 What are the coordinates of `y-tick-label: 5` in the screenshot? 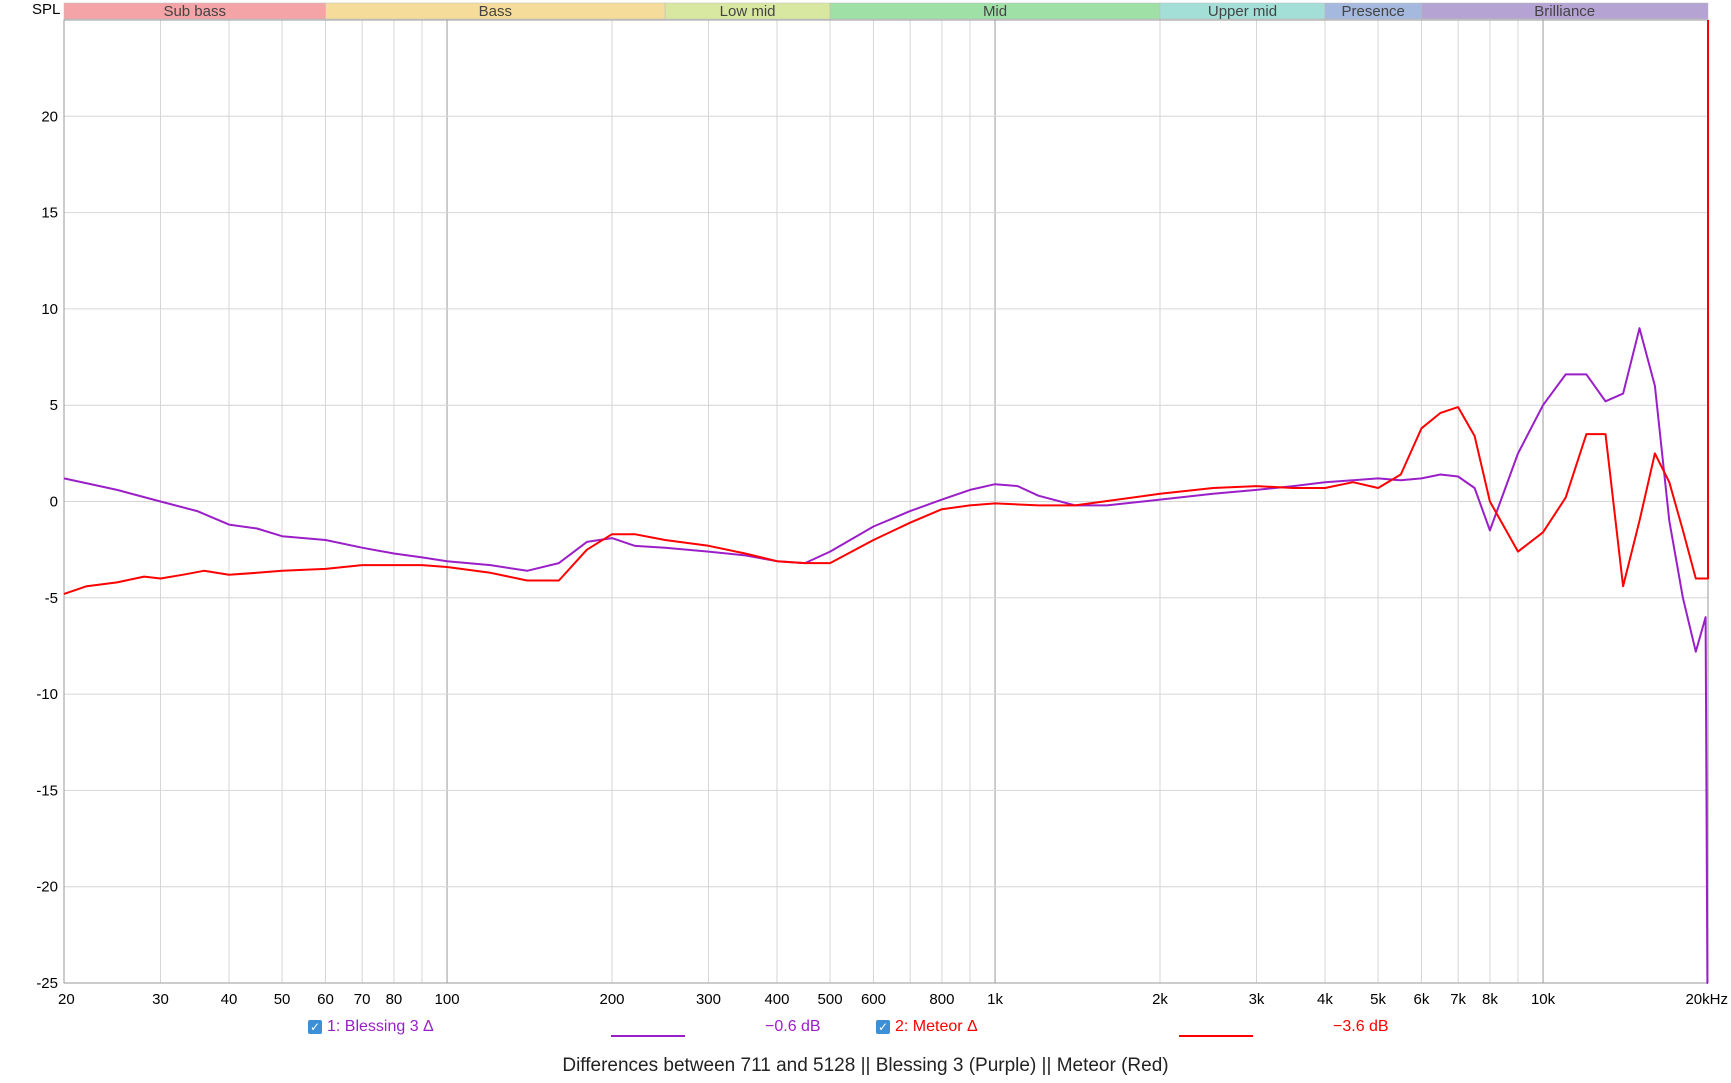 It's located at (54, 405).